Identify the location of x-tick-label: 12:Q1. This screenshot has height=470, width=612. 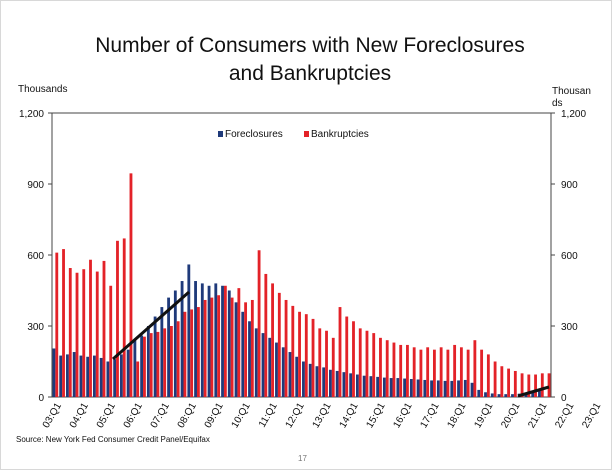
(295, 415).